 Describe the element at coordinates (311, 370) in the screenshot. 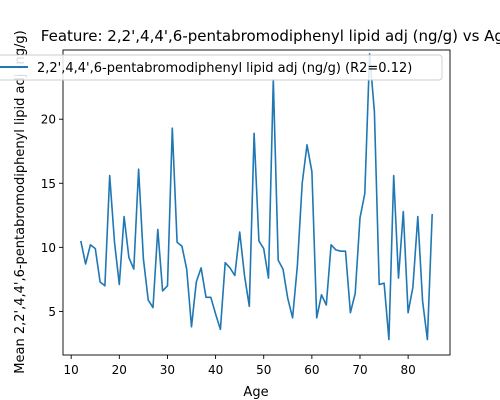

I see `x-tick-label: 60` at that location.